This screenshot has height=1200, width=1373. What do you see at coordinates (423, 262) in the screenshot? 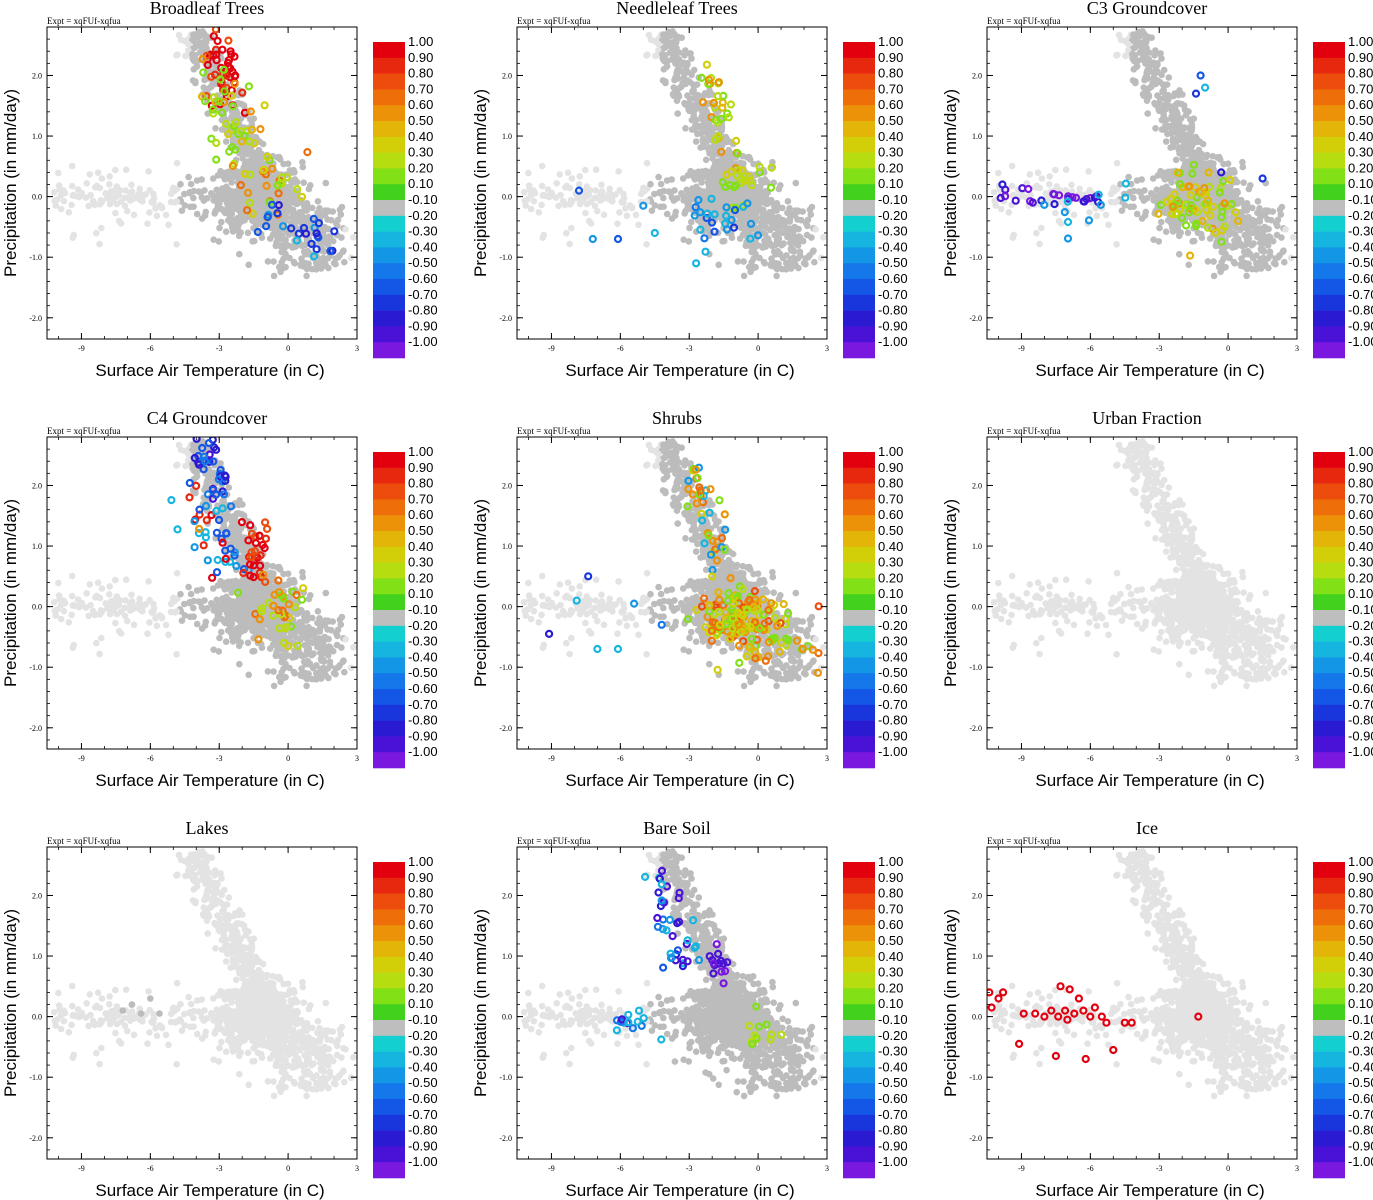
I see `colorbar-label: -0.50` at bounding box center [423, 262].